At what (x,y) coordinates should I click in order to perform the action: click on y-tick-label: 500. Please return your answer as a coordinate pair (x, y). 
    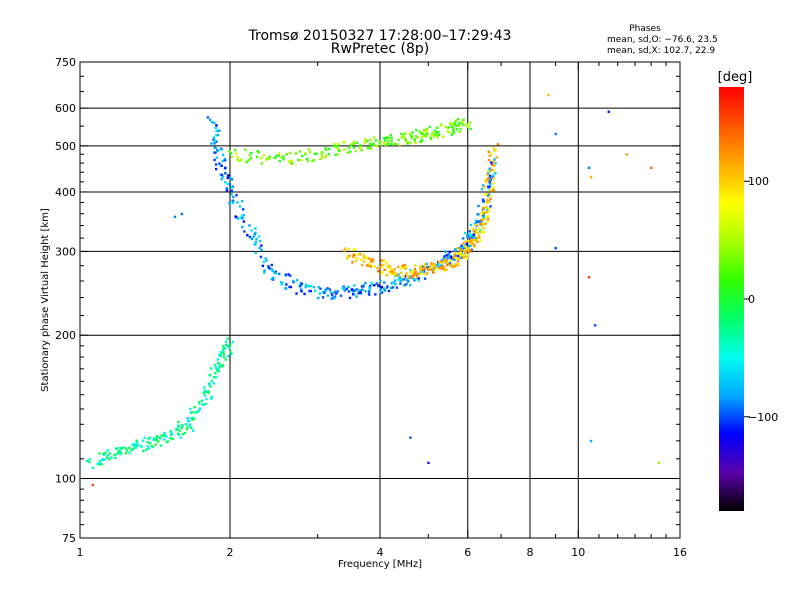
    Looking at the image, I should click on (65, 146).